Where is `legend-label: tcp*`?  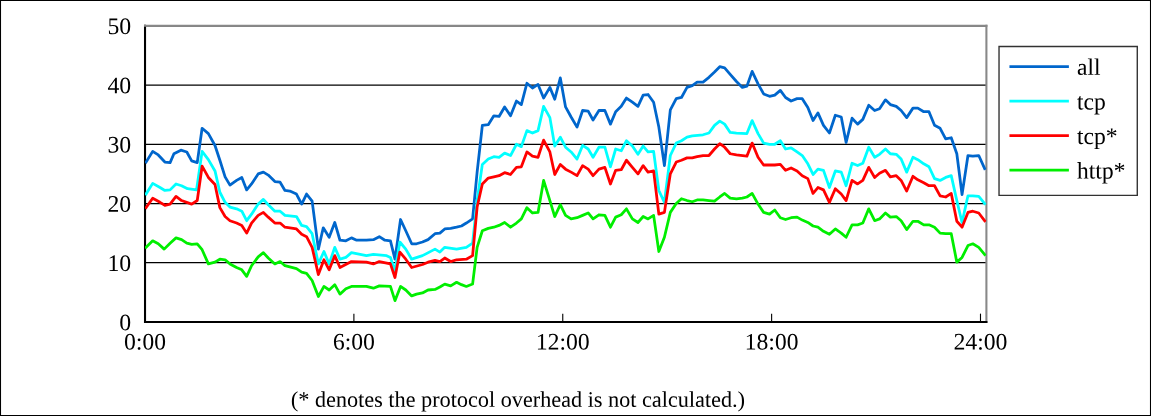
legend-label: tcp* is located at coordinates (1097, 138).